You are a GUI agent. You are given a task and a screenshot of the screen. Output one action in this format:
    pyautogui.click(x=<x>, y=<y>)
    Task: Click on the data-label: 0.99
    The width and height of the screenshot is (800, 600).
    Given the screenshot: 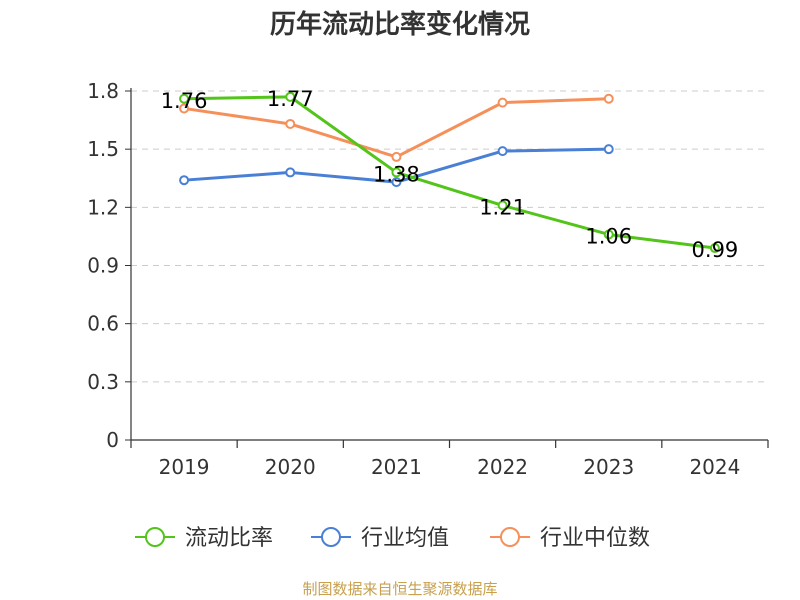 What is the action you would take?
    pyautogui.click(x=715, y=250)
    